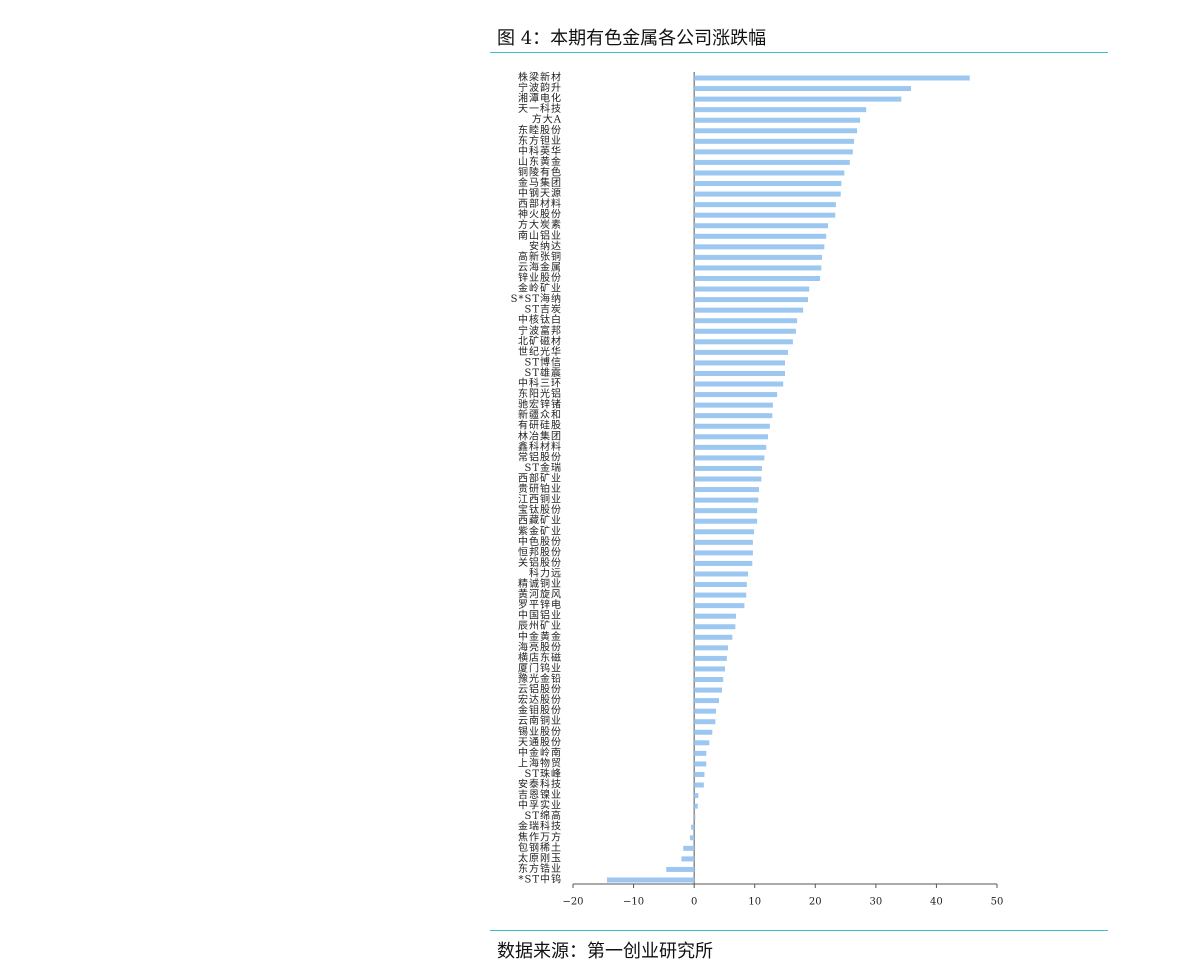  Describe the element at coordinates (540, 699) in the screenshot. I see `y-tick-label: 宏达股份` at that location.